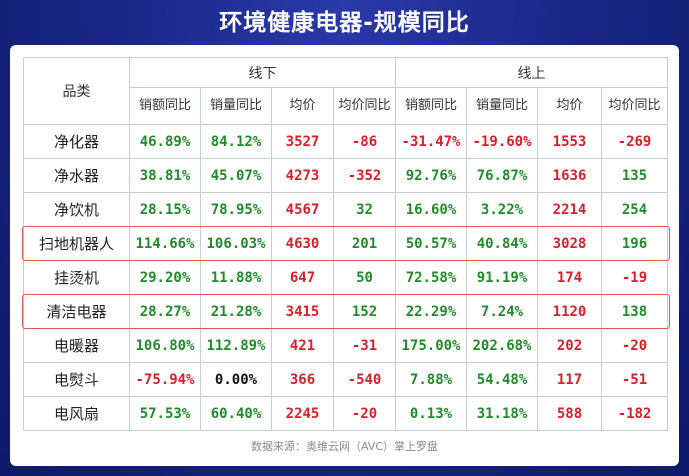 The image size is (689, 476). What do you see at coordinates (76, 345) in the screenshot?
I see `category-cell: 电暖器` at bounding box center [76, 345].